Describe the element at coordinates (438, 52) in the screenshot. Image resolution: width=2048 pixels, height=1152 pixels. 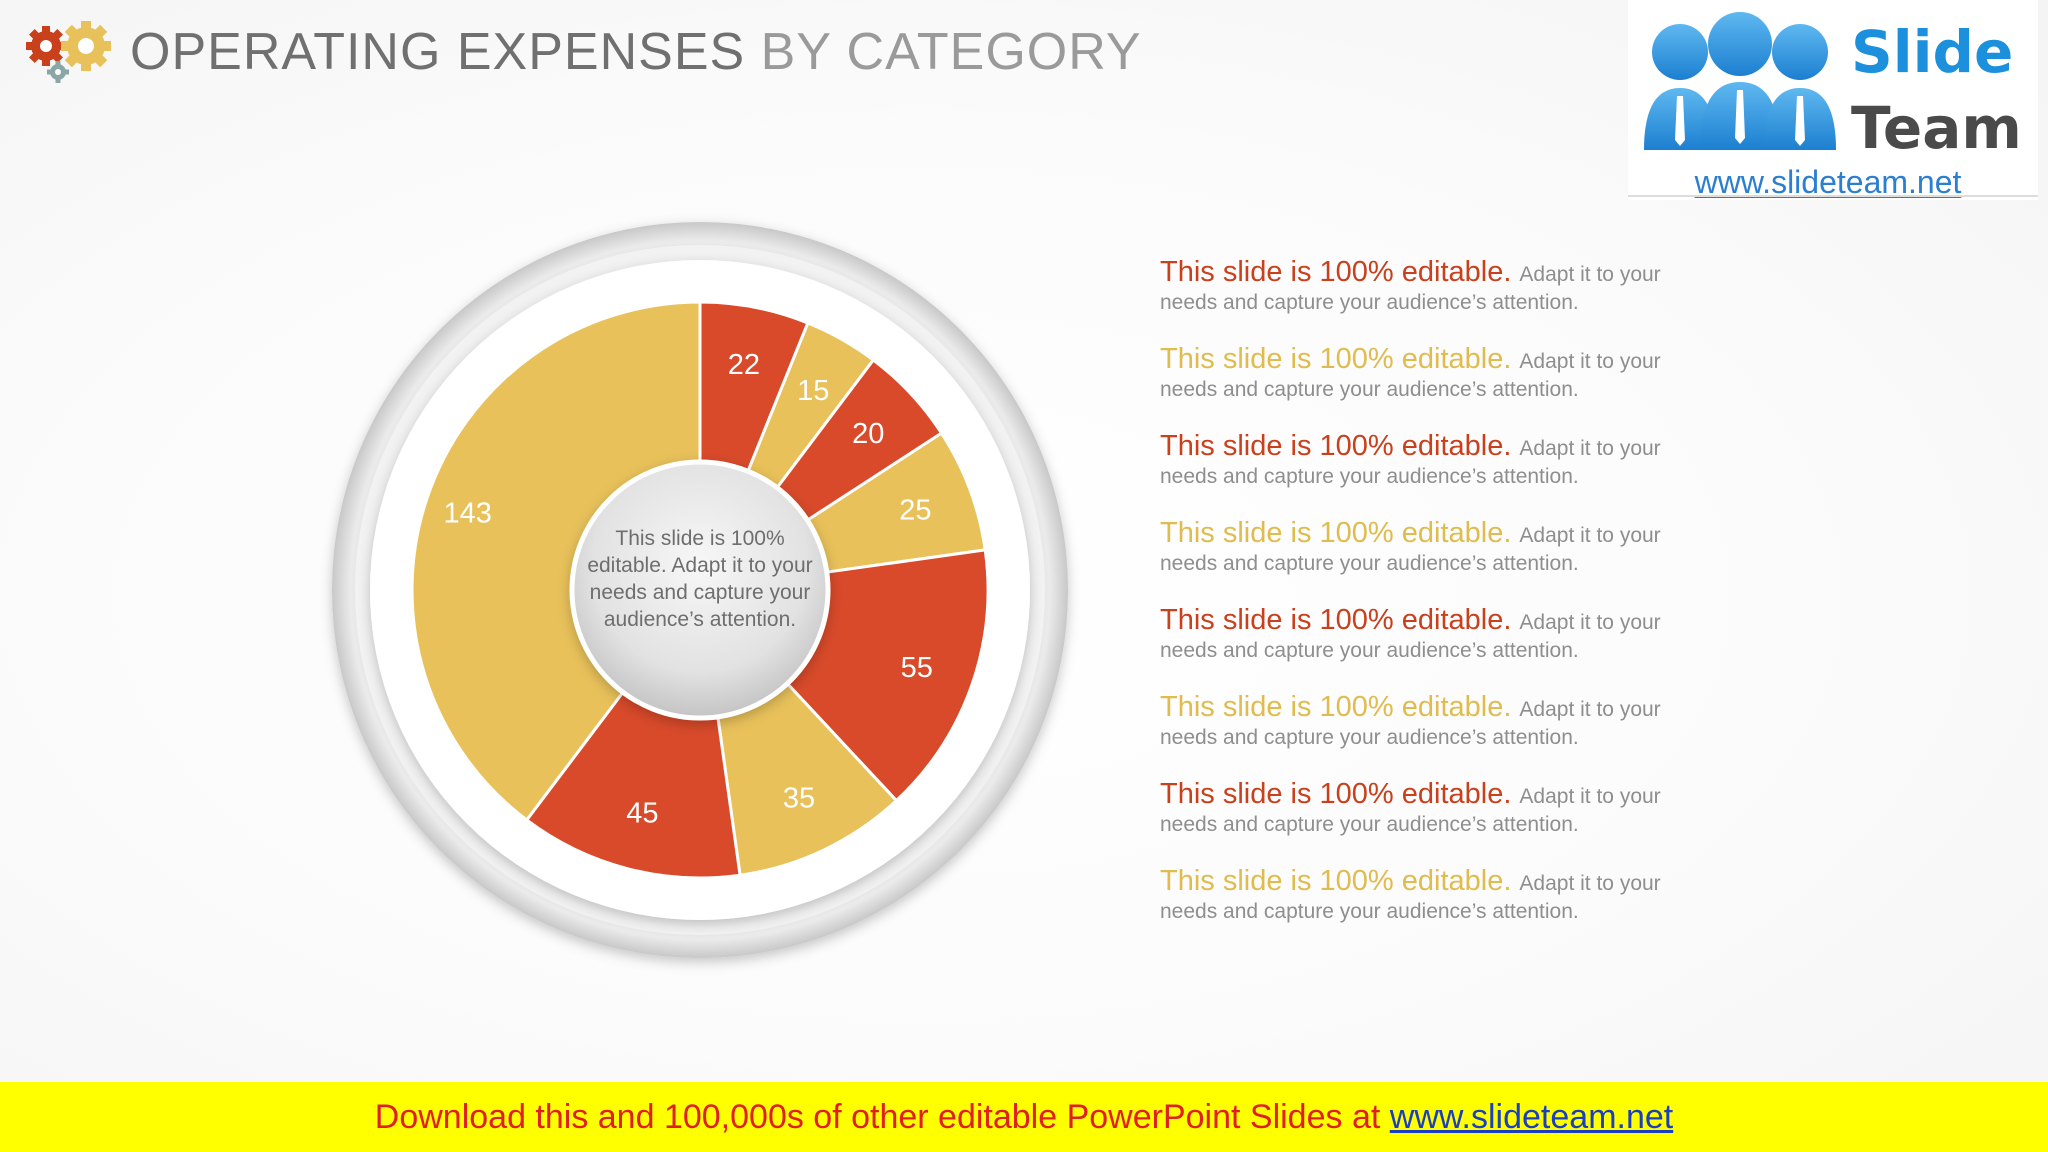
I see `title-main: OPERATING EXPENSES` at that location.